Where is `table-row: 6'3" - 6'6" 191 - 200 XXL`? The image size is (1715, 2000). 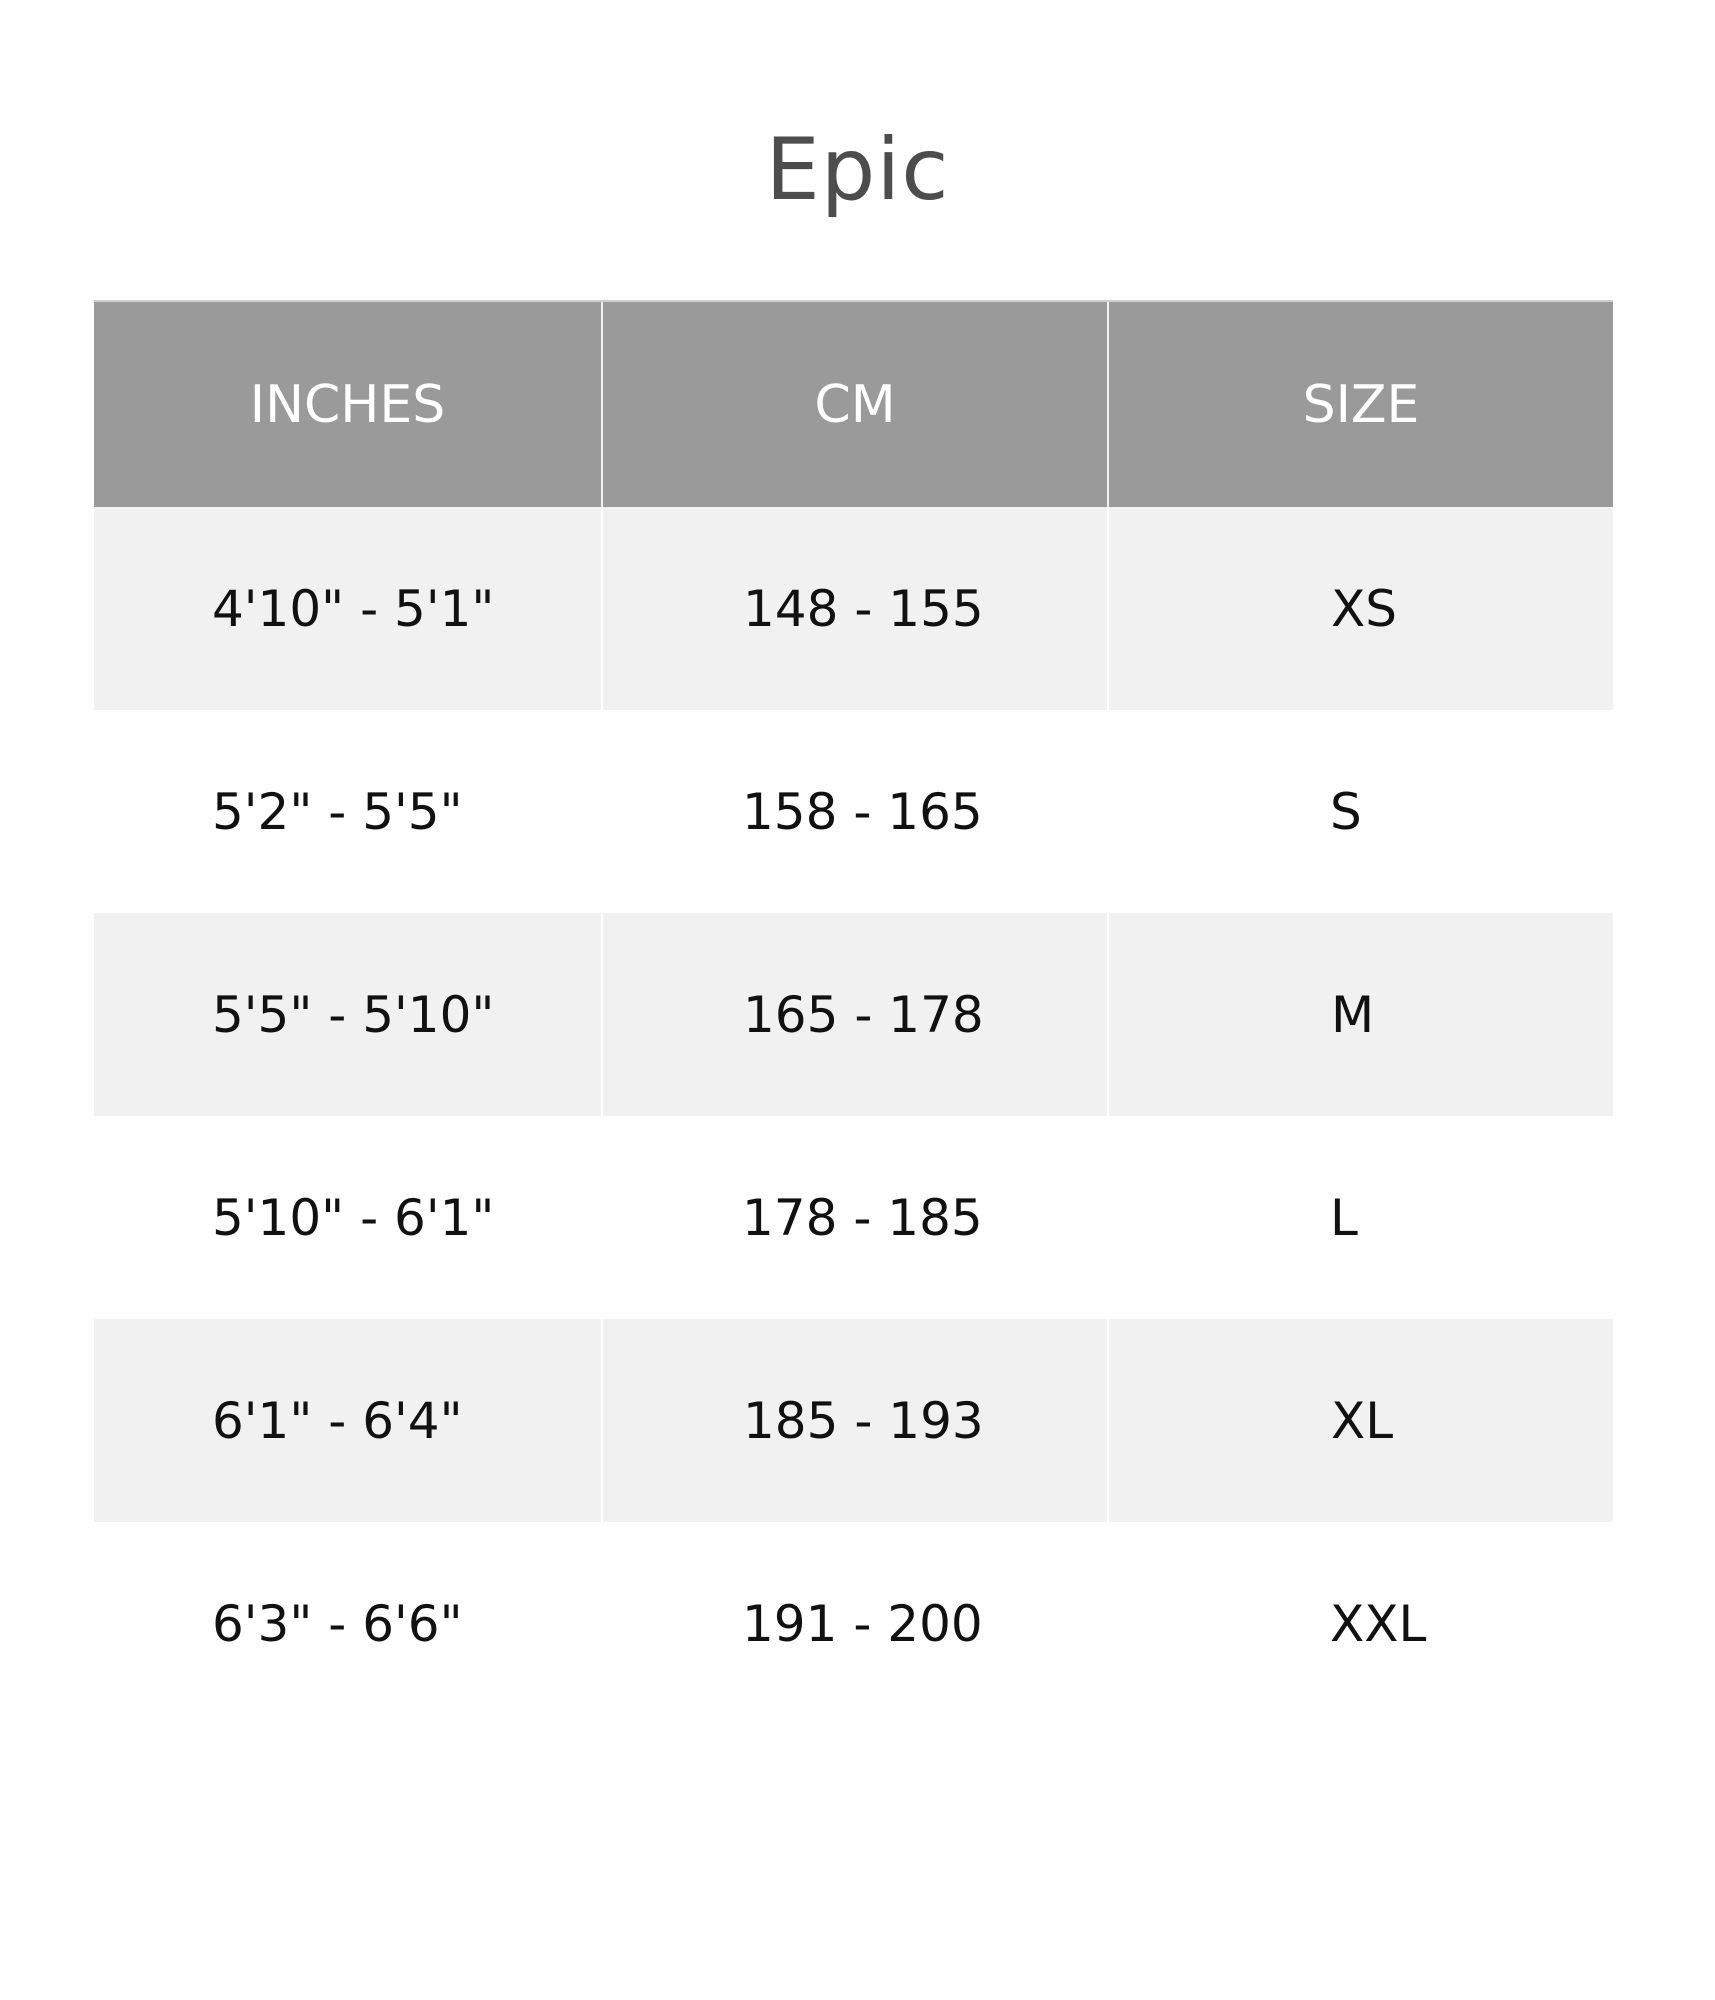 table-row: 6'3" - 6'6" 191 - 200 XXL is located at coordinates (853, 1623).